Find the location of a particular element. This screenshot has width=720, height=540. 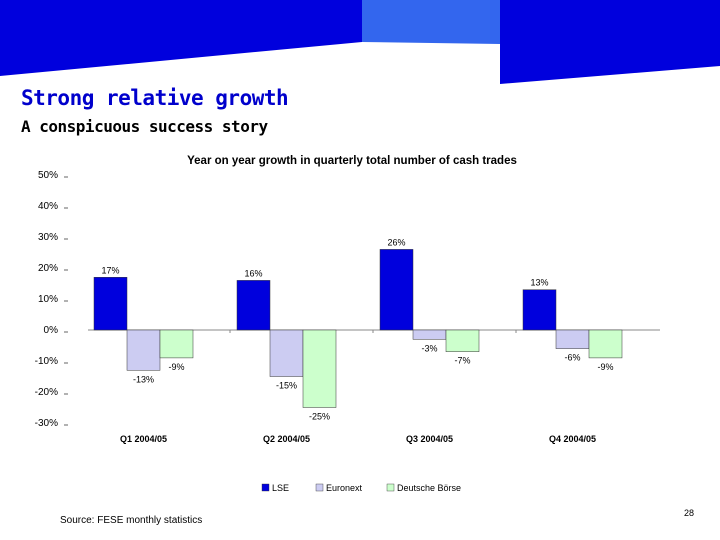

y-tick-label: 0% is located at coordinates (51, 330).